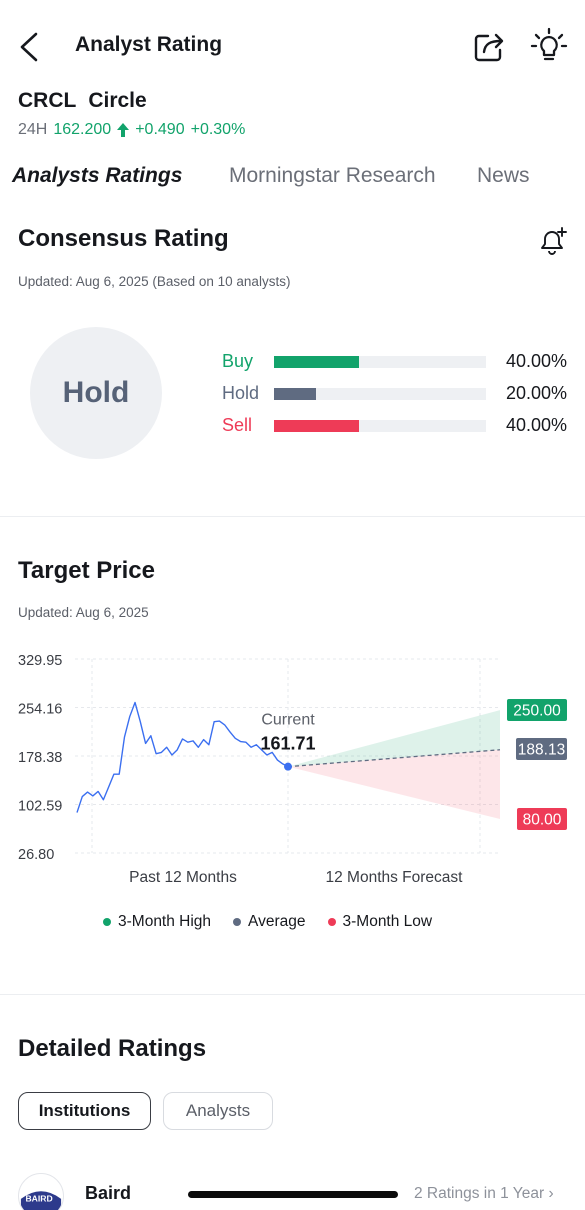  Describe the element at coordinates (332, 175) in the screenshot. I see `tab-morningstar-research: Morningstar Research` at that location.